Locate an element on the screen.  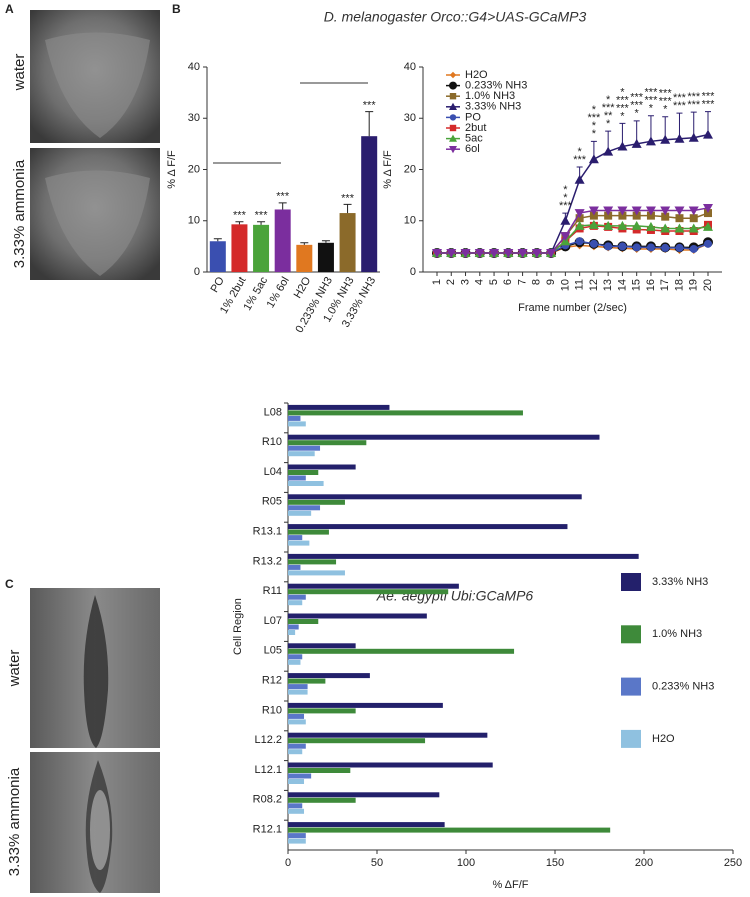
x-tick-label: 17 is located at coordinates (665, 285).